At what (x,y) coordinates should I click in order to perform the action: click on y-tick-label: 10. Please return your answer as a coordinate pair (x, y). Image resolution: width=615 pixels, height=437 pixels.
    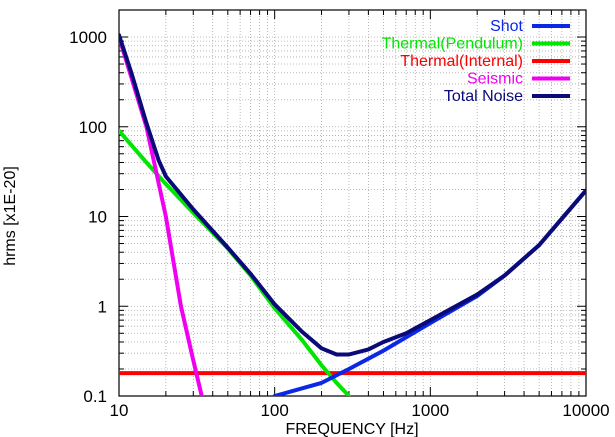
    Looking at the image, I should click on (97, 217).